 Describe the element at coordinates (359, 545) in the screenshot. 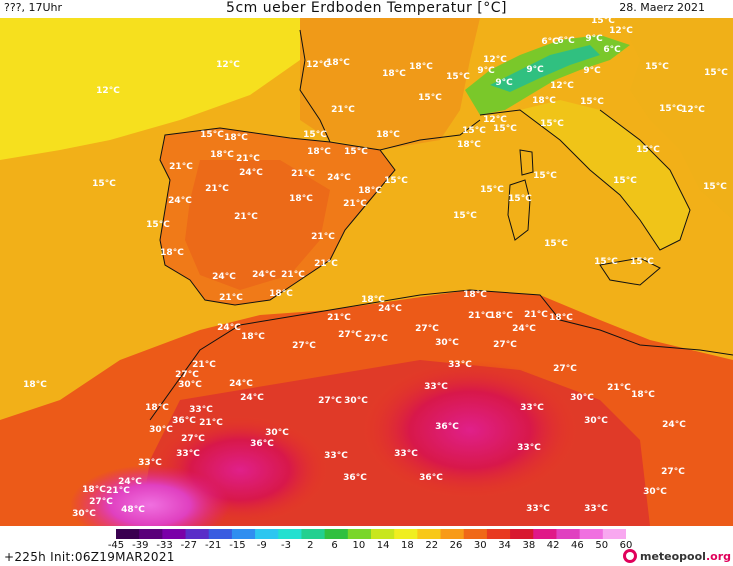

I see `color-scale-tick: 10` at that location.